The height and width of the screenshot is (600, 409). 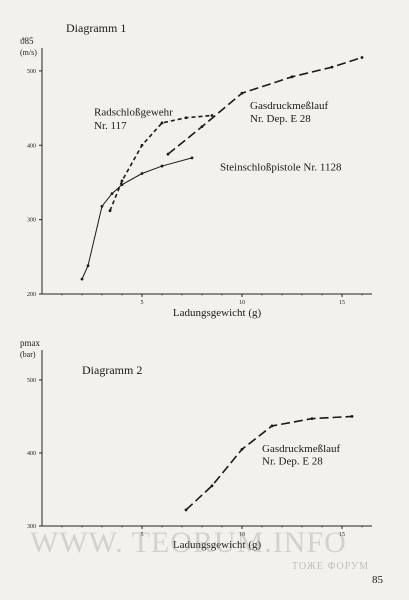 I want to click on y-axis-symbol: pmax, so click(x=30, y=343).